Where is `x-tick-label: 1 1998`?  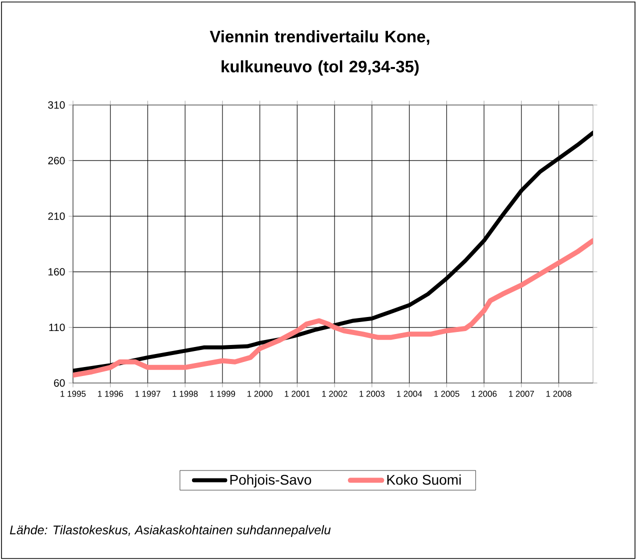 x-tick-label: 1 1998 is located at coordinates (185, 393).